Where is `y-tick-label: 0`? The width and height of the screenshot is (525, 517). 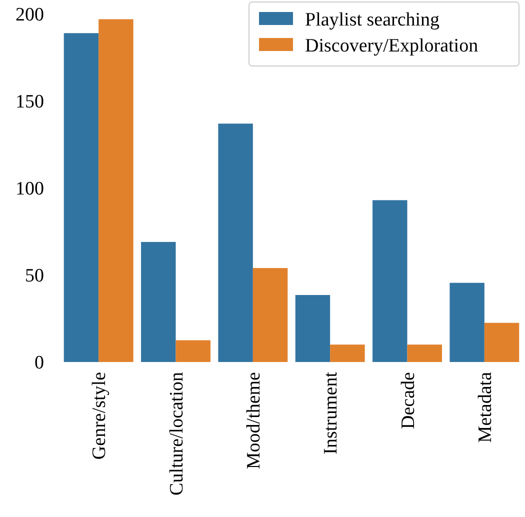
y-tick-label: 0 is located at coordinates (39, 363).